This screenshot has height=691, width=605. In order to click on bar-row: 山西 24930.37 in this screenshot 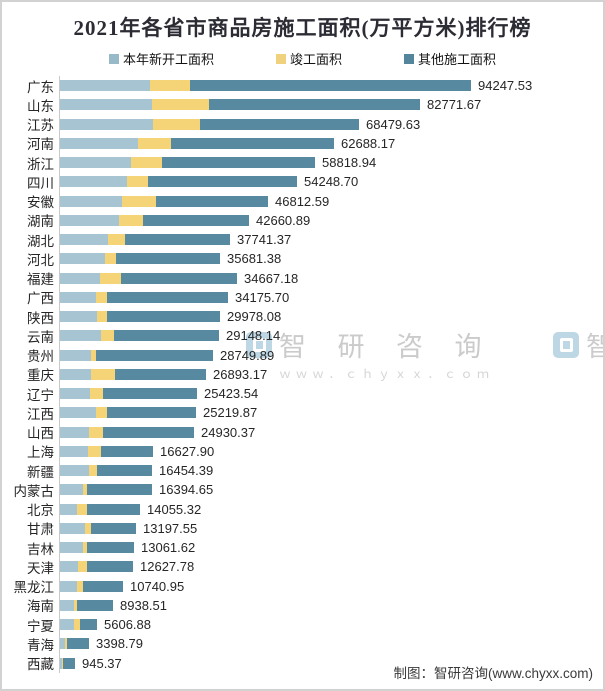, I will do `click(302, 432)`.